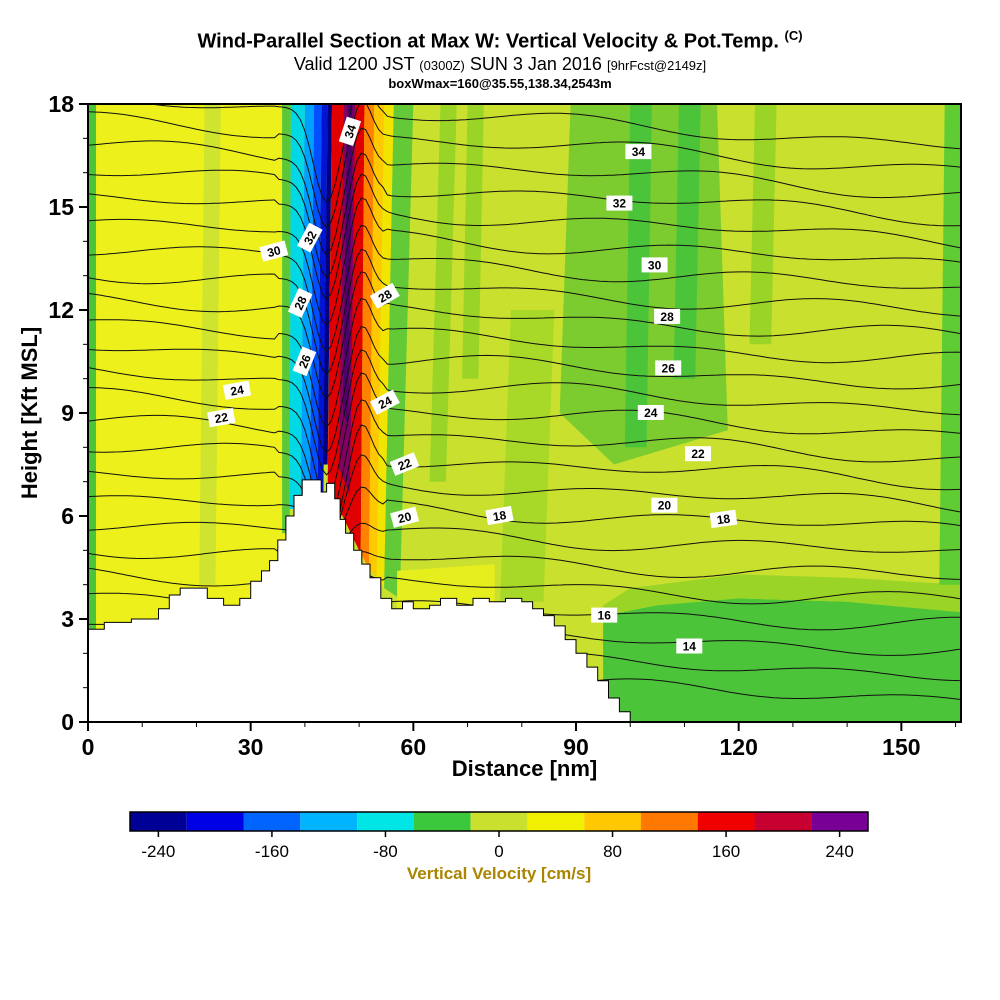  I want to click on colorbar-label: Vertical Velocity [cm/s], so click(499, 873).